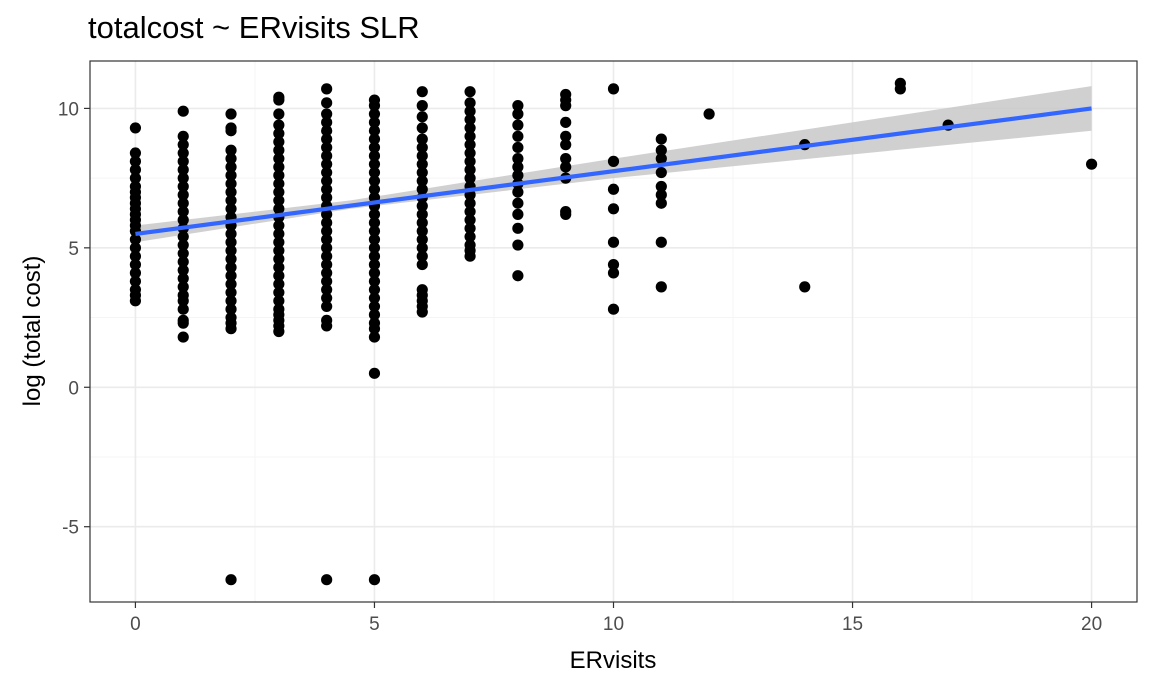 This screenshot has height=691, width=1152. Describe the element at coordinates (613, 624) in the screenshot. I see `x-tick-label: 10` at that location.